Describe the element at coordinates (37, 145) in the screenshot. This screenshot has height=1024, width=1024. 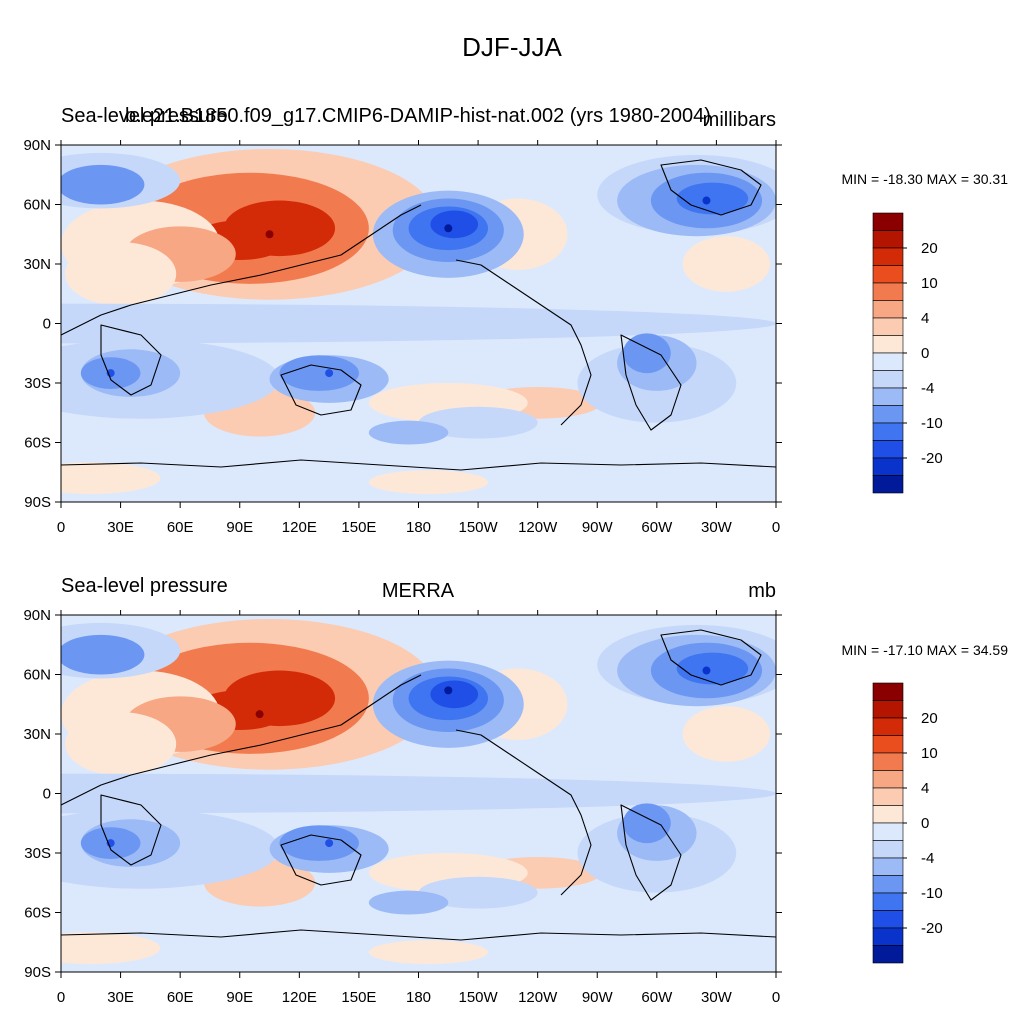
I see `y-tick-label: 90N` at that location.